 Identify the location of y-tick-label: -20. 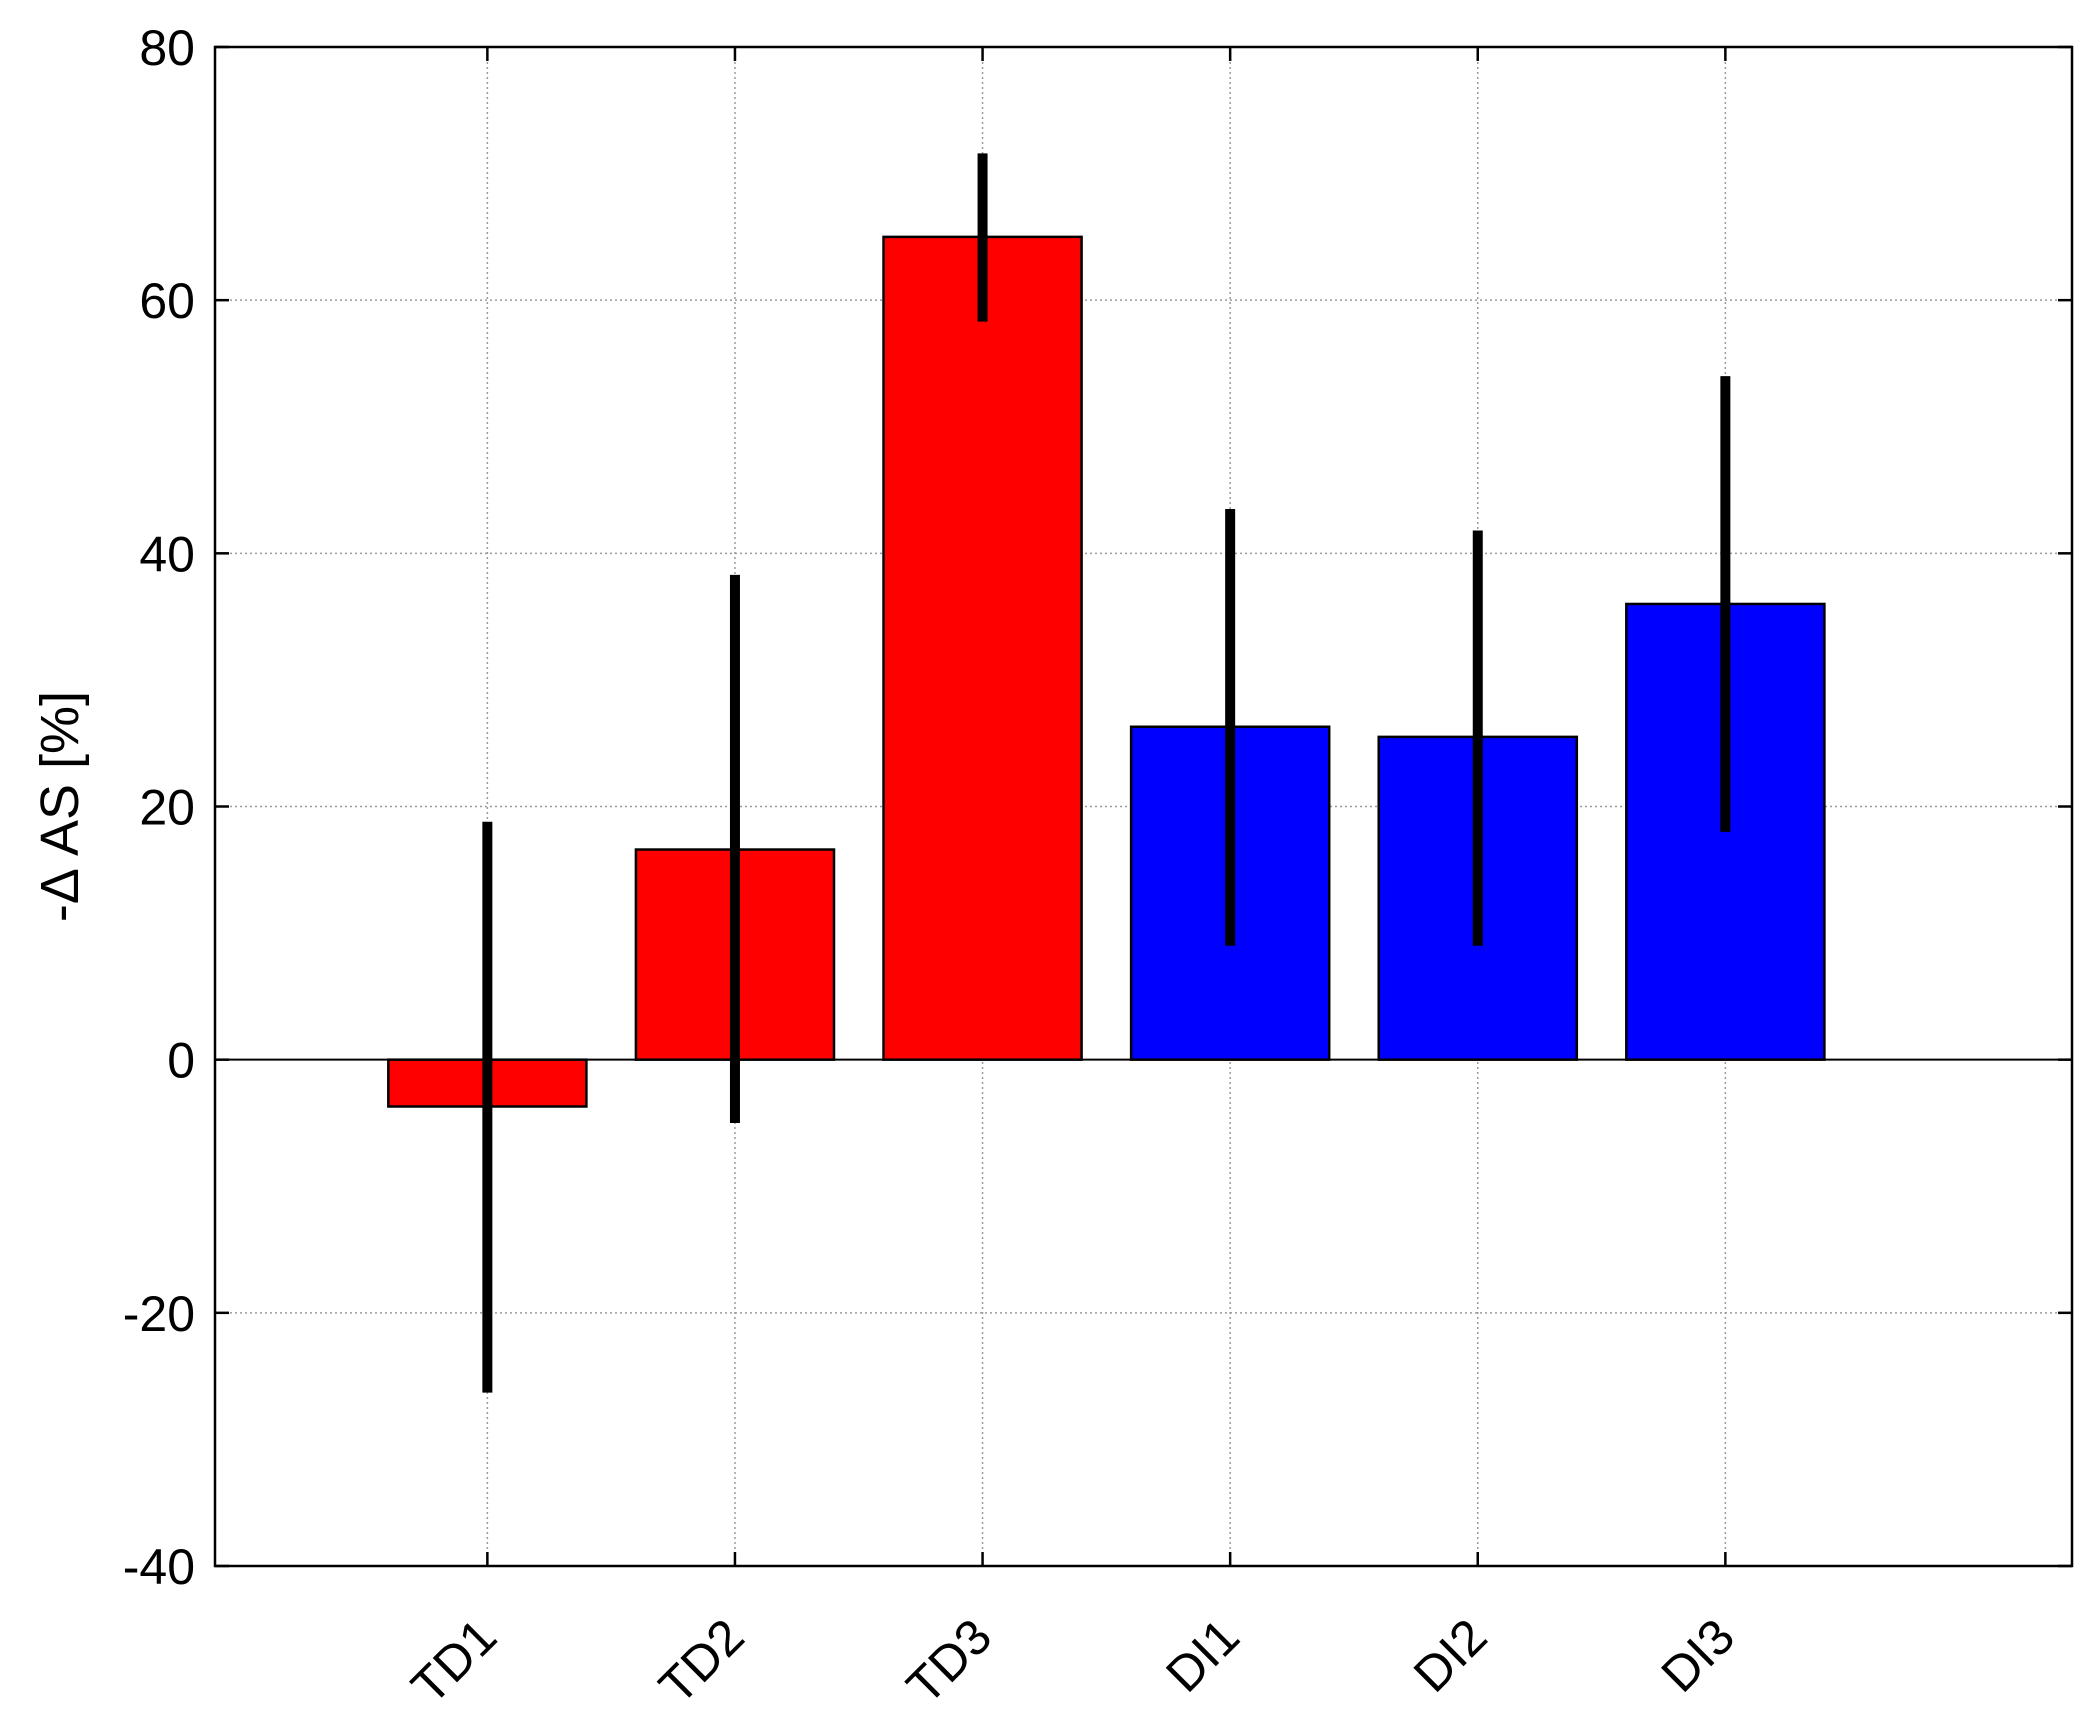
(159, 1314).